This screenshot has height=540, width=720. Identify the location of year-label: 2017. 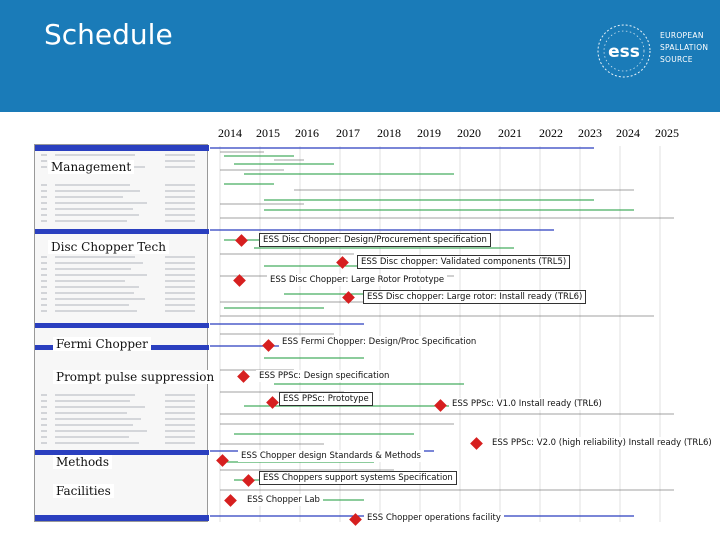
(348, 133).